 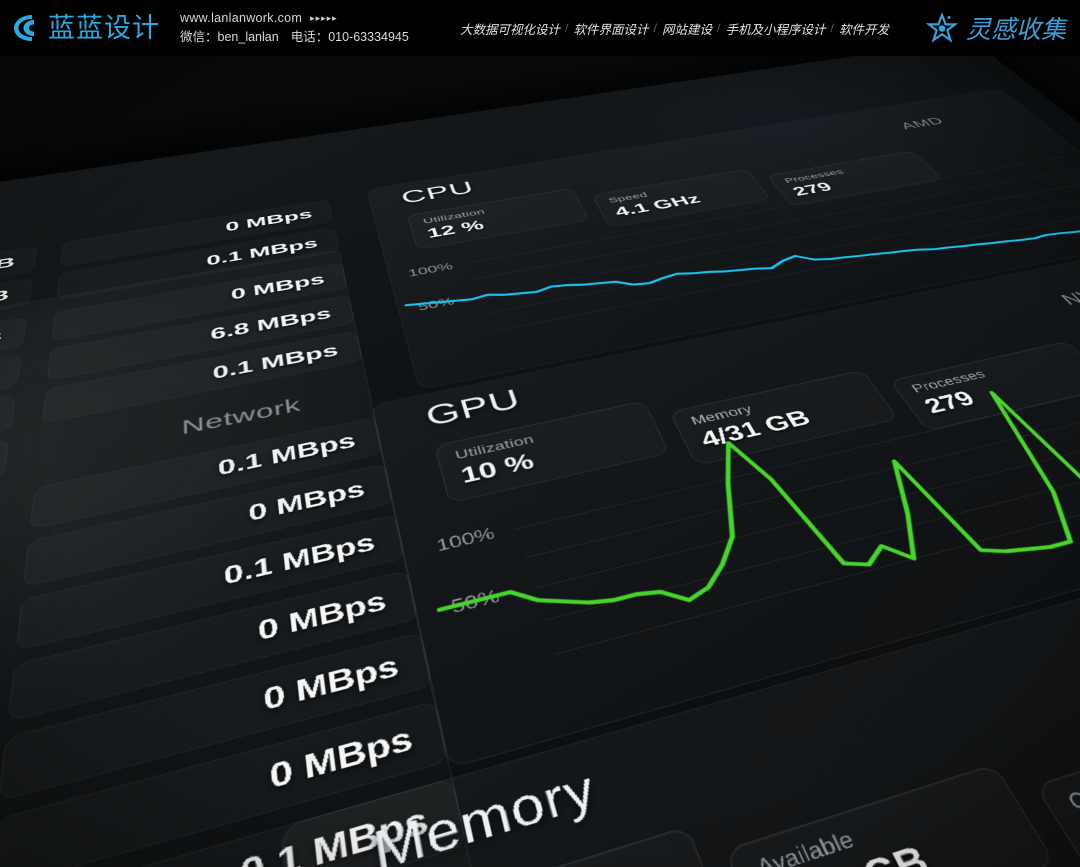 What do you see at coordinates (864, 29) in the screenshot?
I see `service-item-4: 软件开发` at bounding box center [864, 29].